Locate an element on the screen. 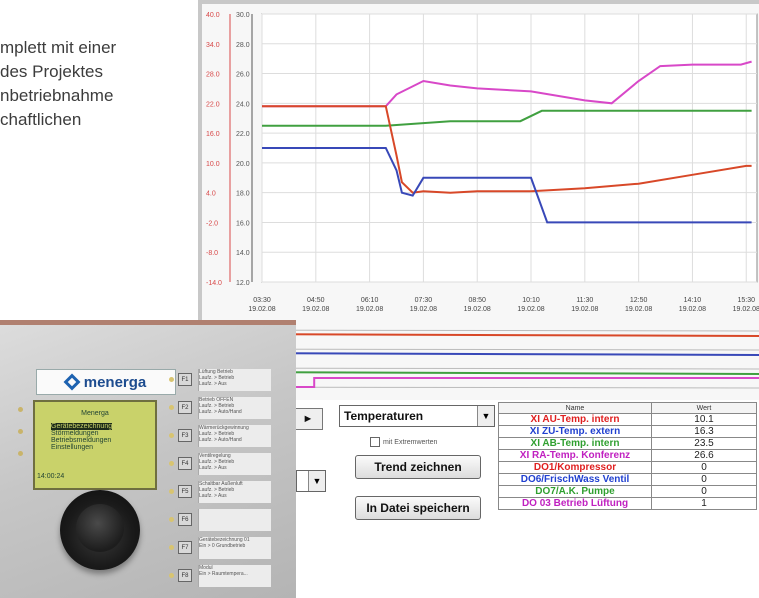 Image resolution: width=759 pixels, height=598 pixels. y-tick-label: 22.0 is located at coordinates (243, 134).